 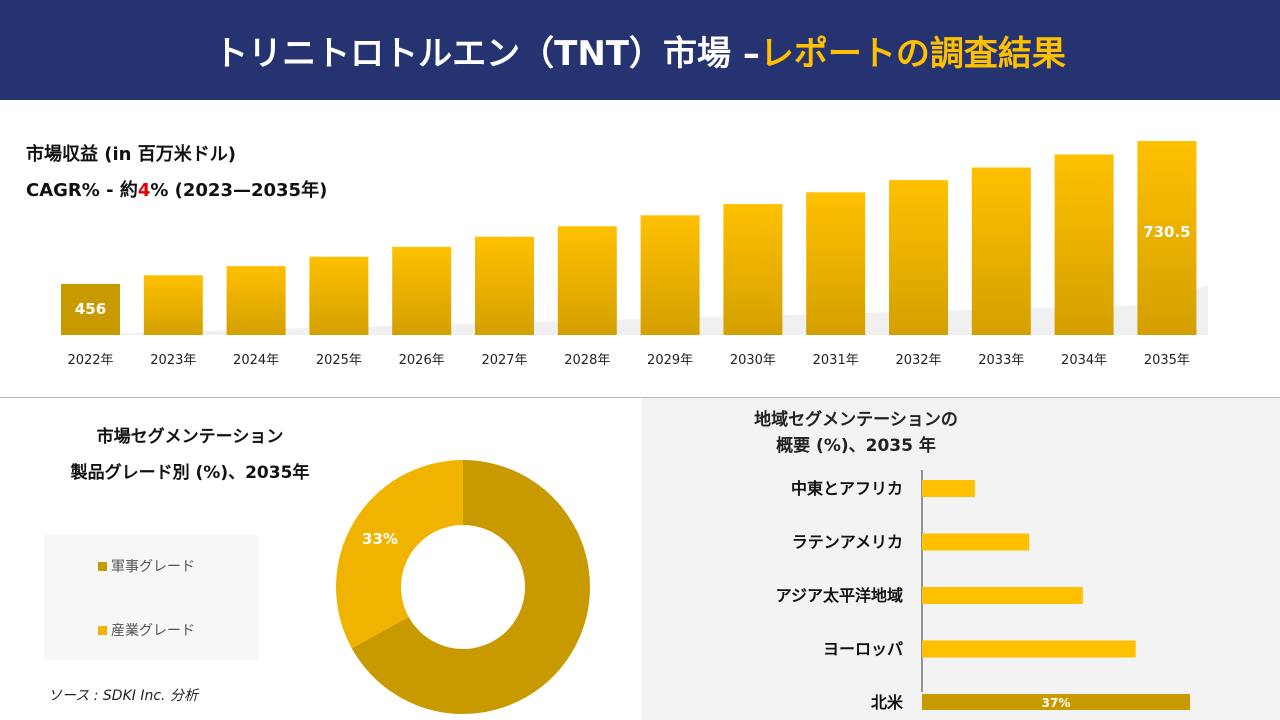 I want to click on bar-data-label: 37%, so click(x=1056, y=703).